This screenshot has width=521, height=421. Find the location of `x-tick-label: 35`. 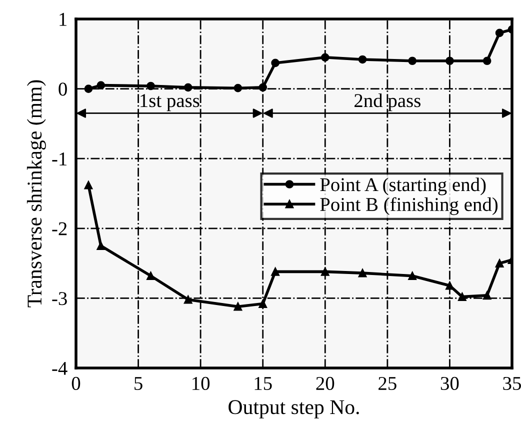

x-tick-label: 35 is located at coordinates (512, 383).